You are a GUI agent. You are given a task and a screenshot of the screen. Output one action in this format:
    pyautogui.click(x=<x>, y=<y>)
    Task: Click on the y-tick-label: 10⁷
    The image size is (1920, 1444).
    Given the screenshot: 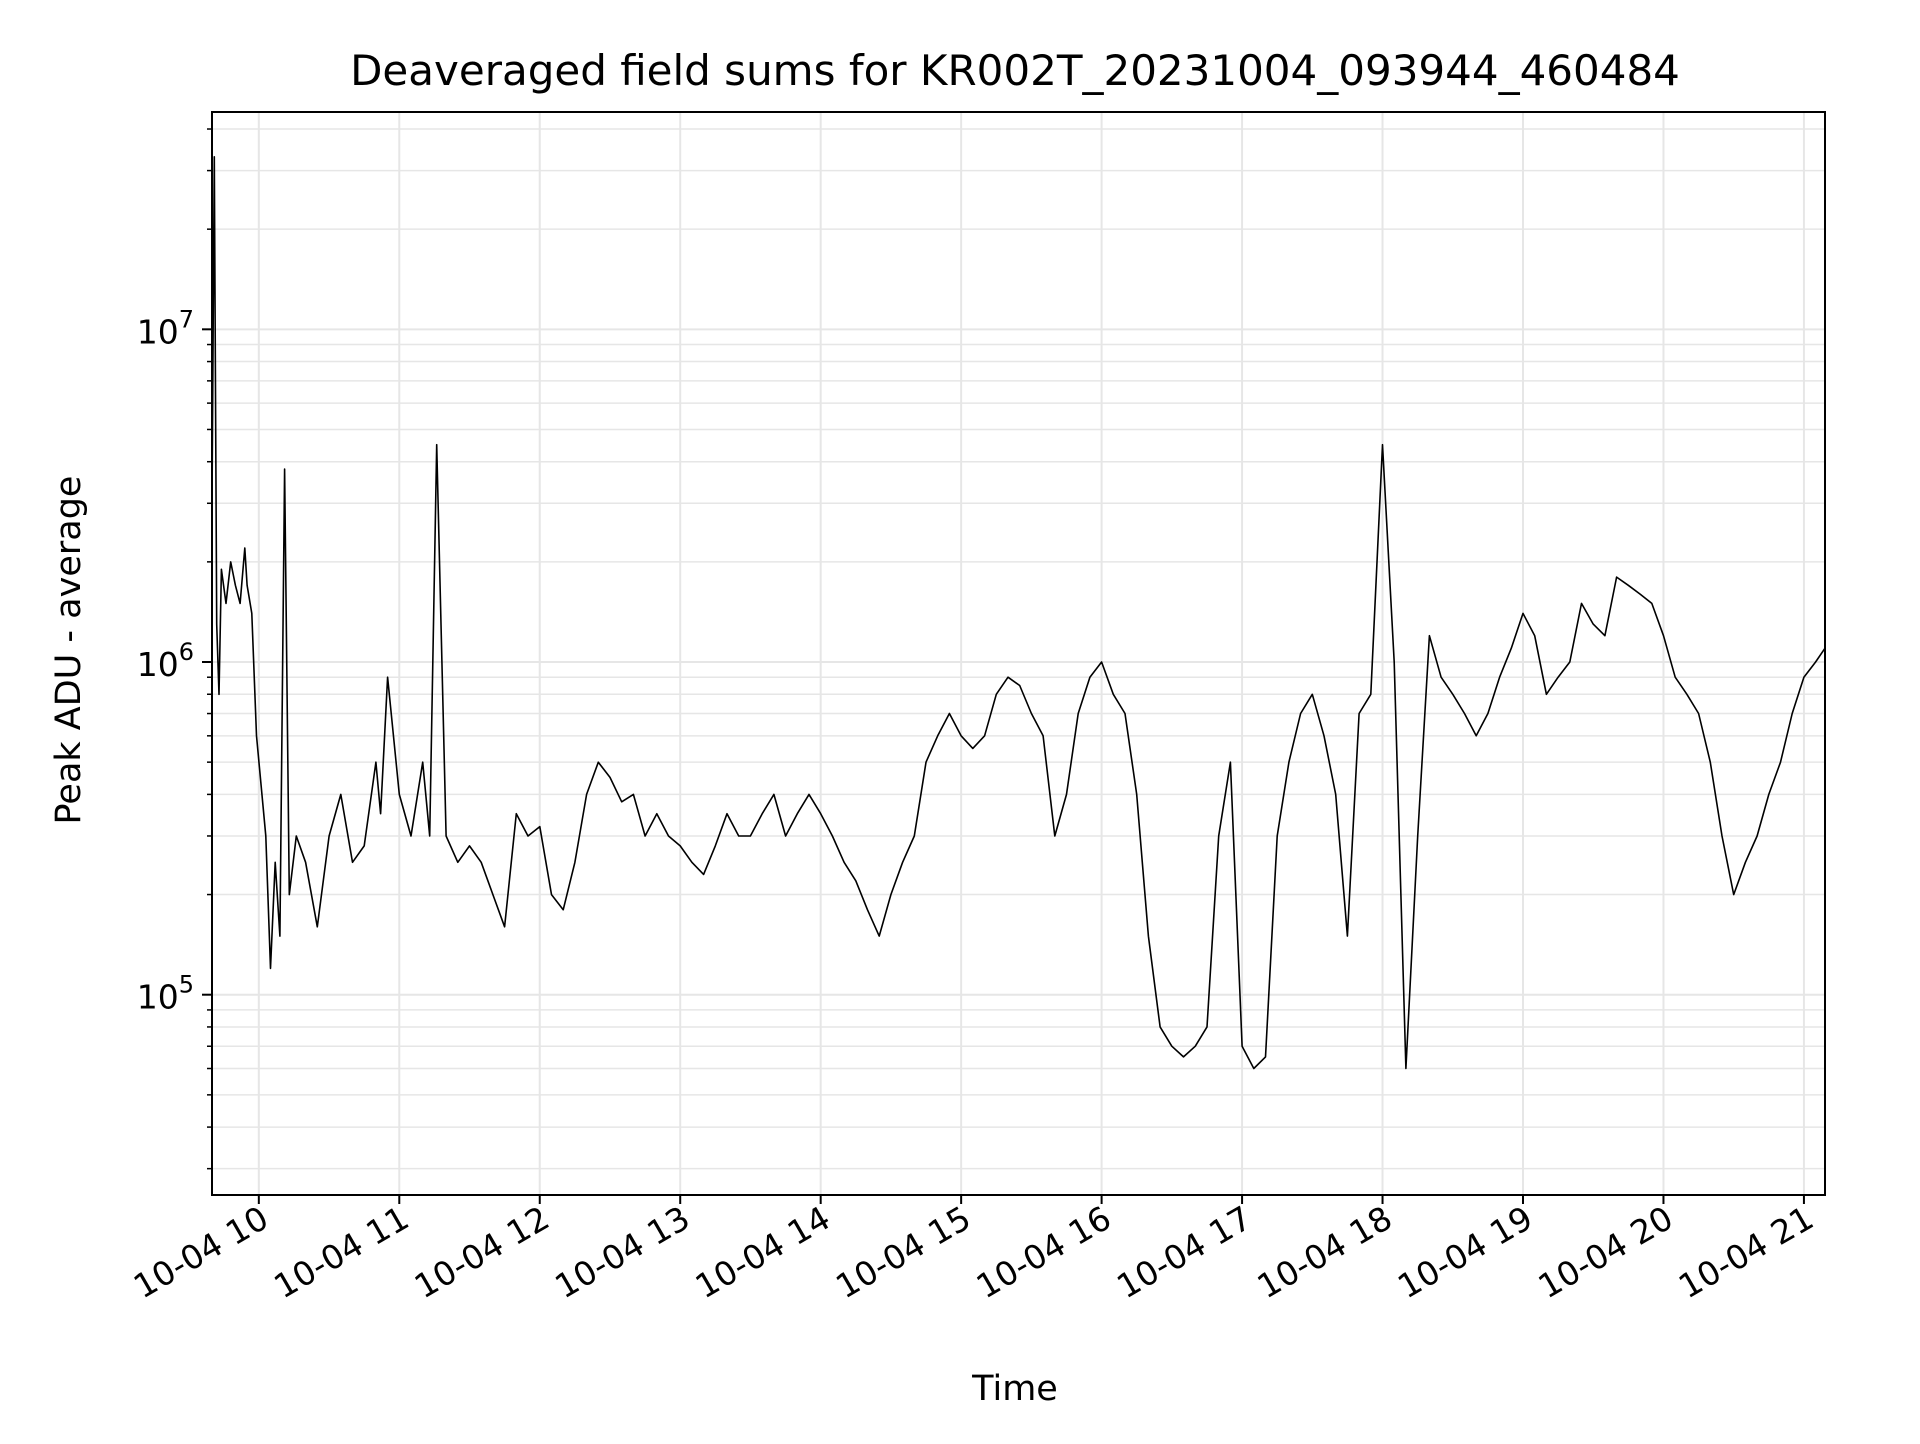 What is the action you would take?
    pyautogui.click(x=165, y=328)
    